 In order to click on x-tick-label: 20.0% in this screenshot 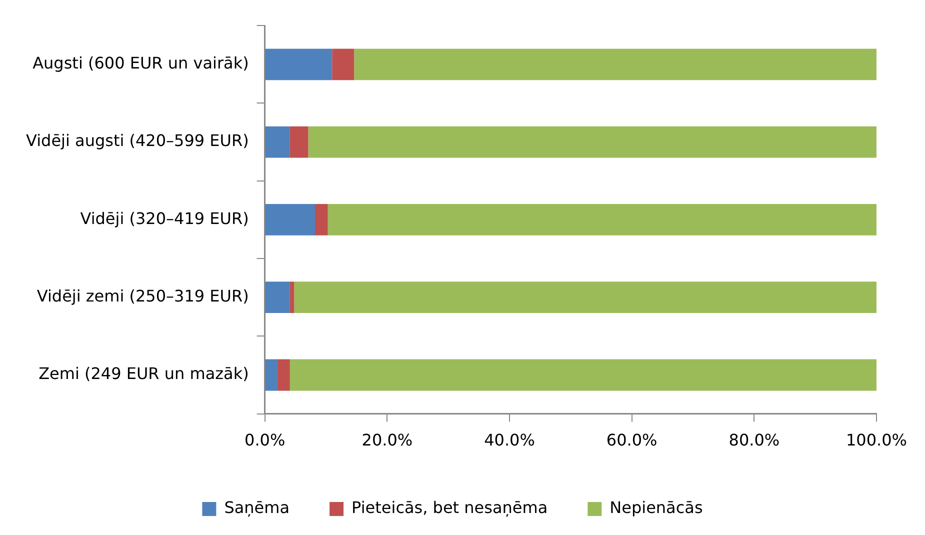, I will do `click(387, 440)`.